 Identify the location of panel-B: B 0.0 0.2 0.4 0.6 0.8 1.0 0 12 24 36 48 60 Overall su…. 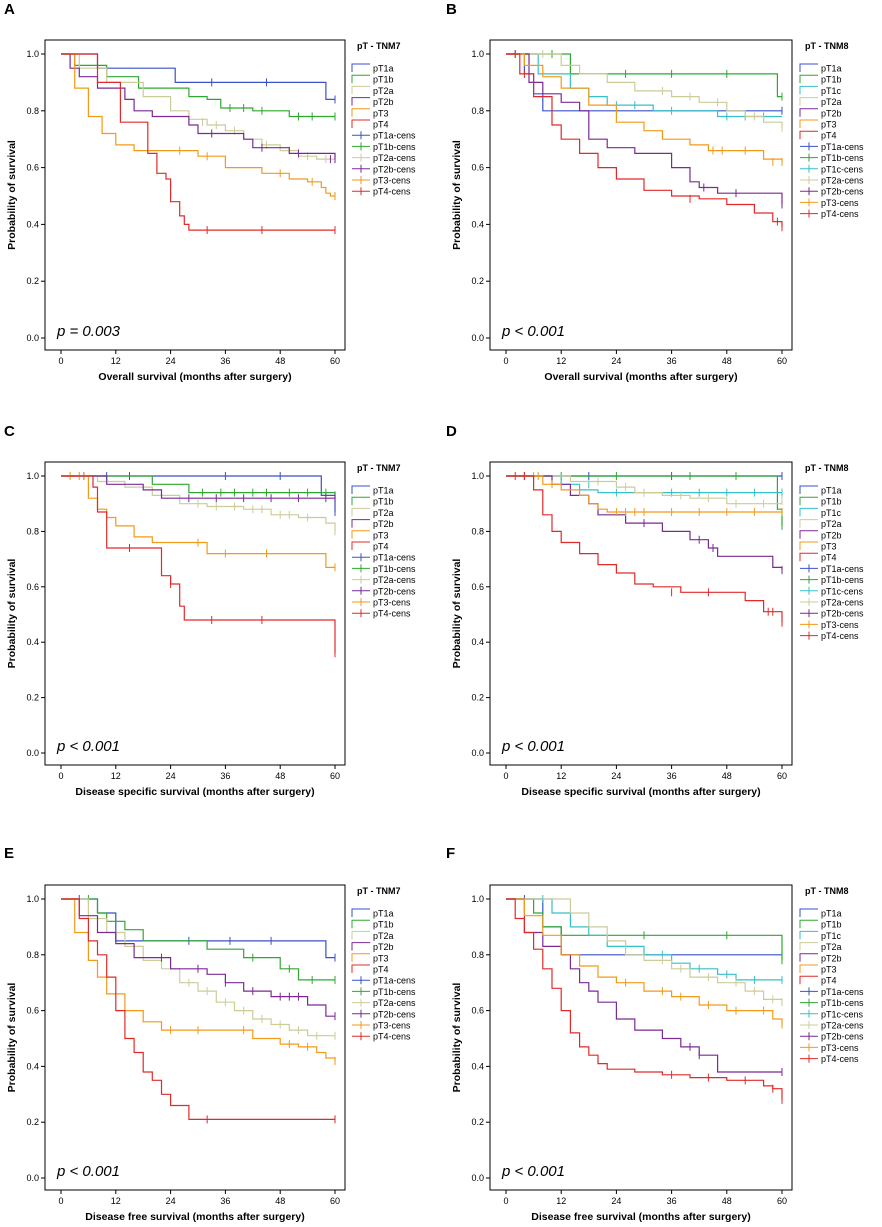
(655, 192).